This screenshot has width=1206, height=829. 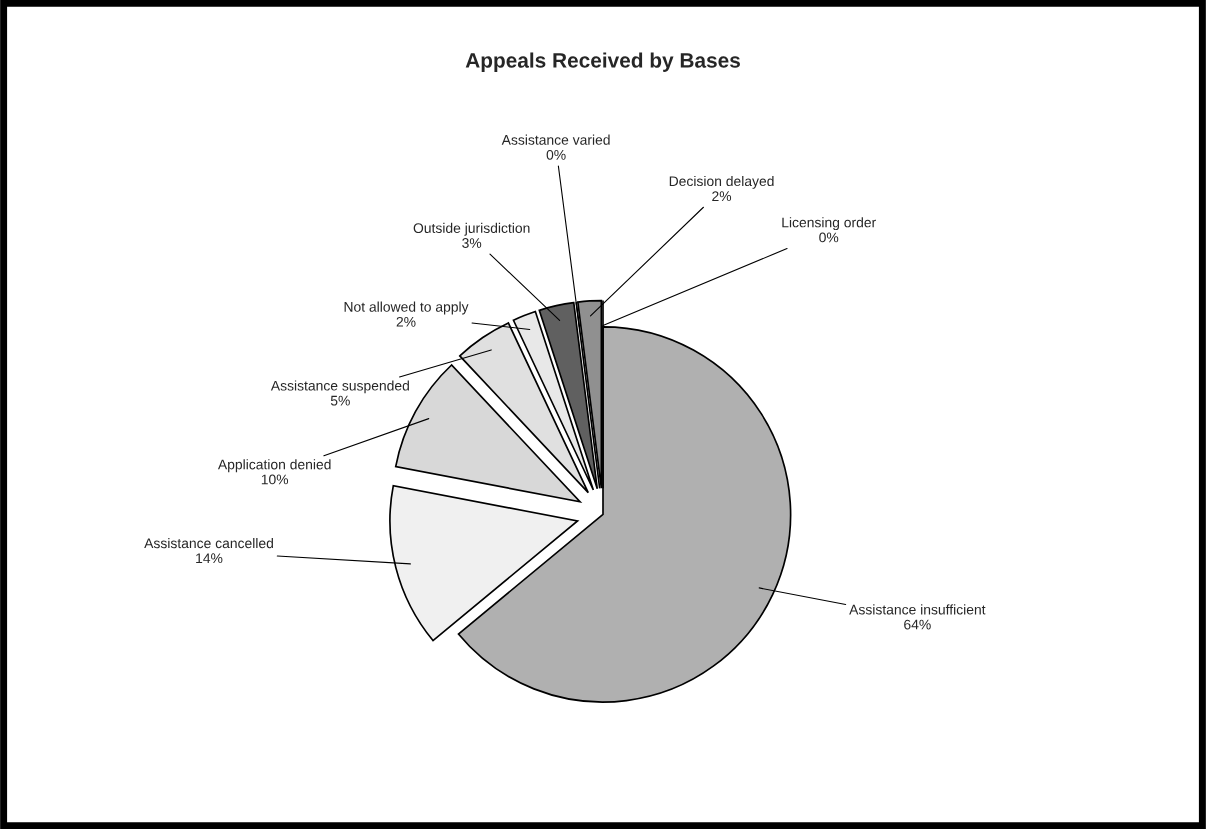 I want to click on slice-label: Assistance suspended, so click(x=339, y=387).